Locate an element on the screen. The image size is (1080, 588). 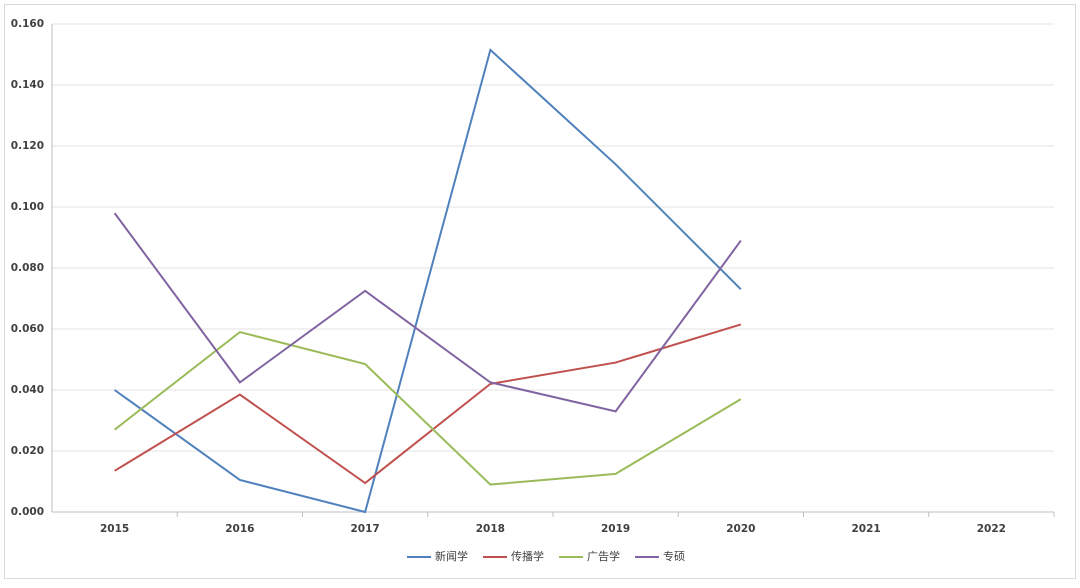
y-tick-label: 0.100 is located at coordinates (27, 207).